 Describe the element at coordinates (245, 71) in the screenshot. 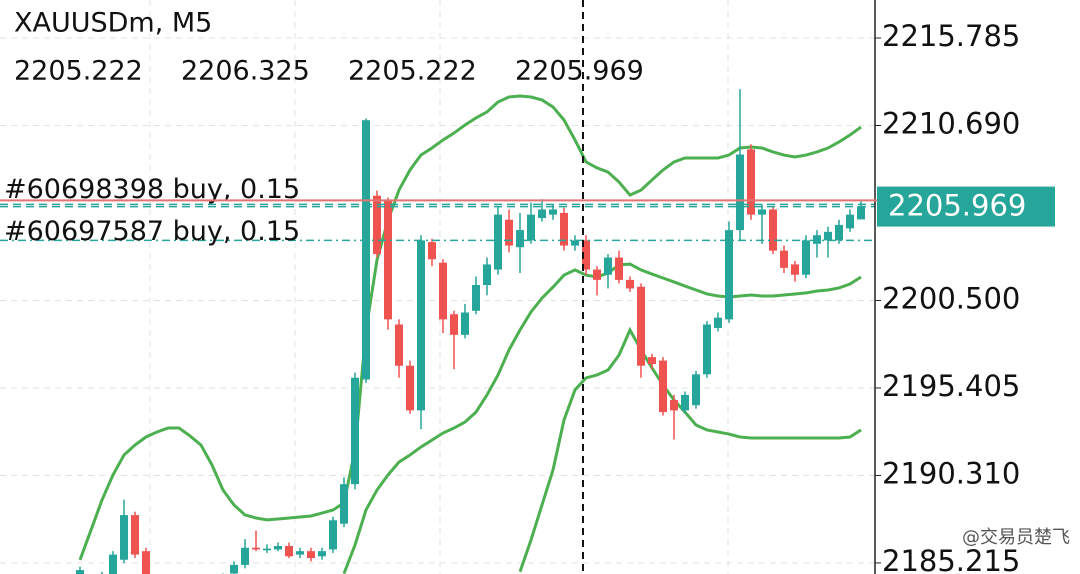

I see `ohlc-high: 2206.325` at that location.